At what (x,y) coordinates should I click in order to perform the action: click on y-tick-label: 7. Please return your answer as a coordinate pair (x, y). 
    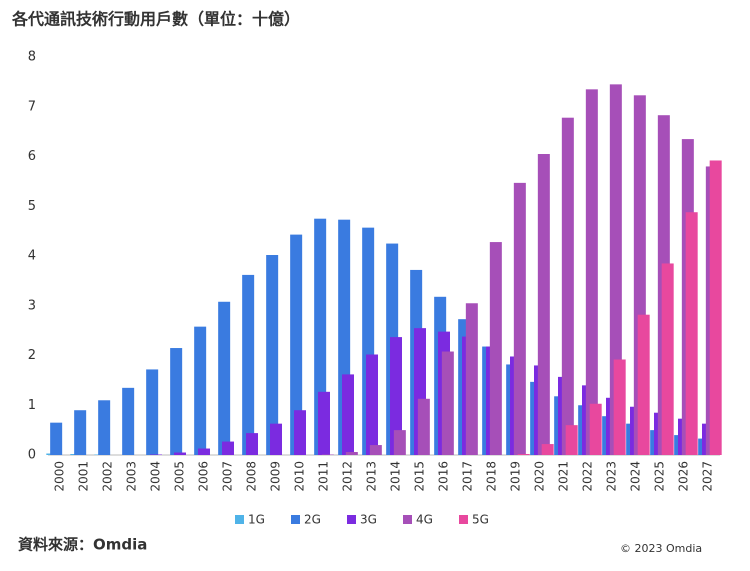
    Looking at the image, I should click on (32, 106).